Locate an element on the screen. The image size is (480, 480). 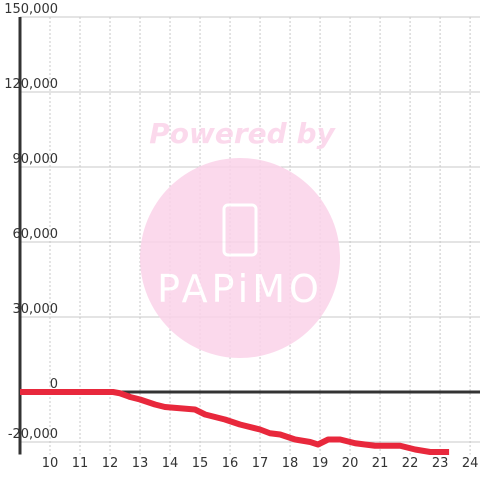
x-tick-label: 13 is located at coordinates (140, 463).